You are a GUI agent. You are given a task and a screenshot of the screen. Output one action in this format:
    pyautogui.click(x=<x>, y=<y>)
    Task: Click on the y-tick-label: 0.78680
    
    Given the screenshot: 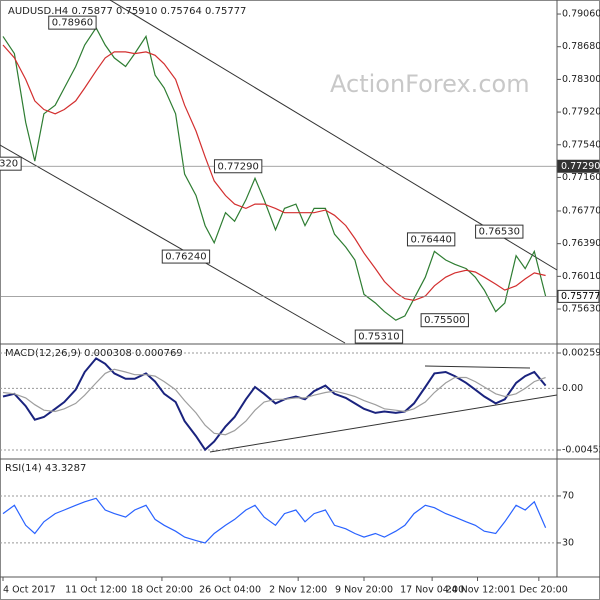 What is the action you would take?
    pyautogui.click(x=581, y=46)
    